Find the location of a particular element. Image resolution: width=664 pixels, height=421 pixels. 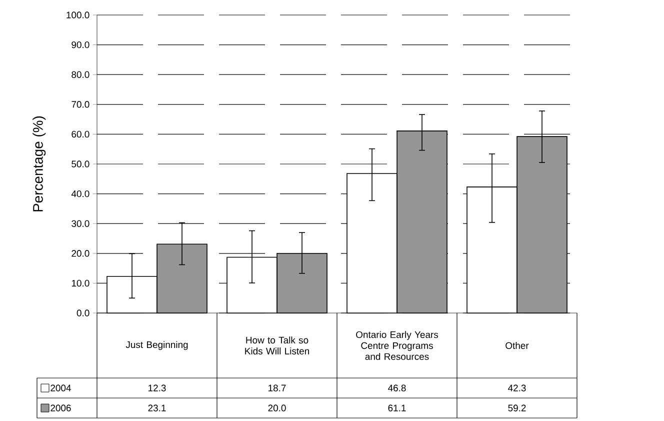

y-tick-label: 70.0 is located at coordinates (81, 104).